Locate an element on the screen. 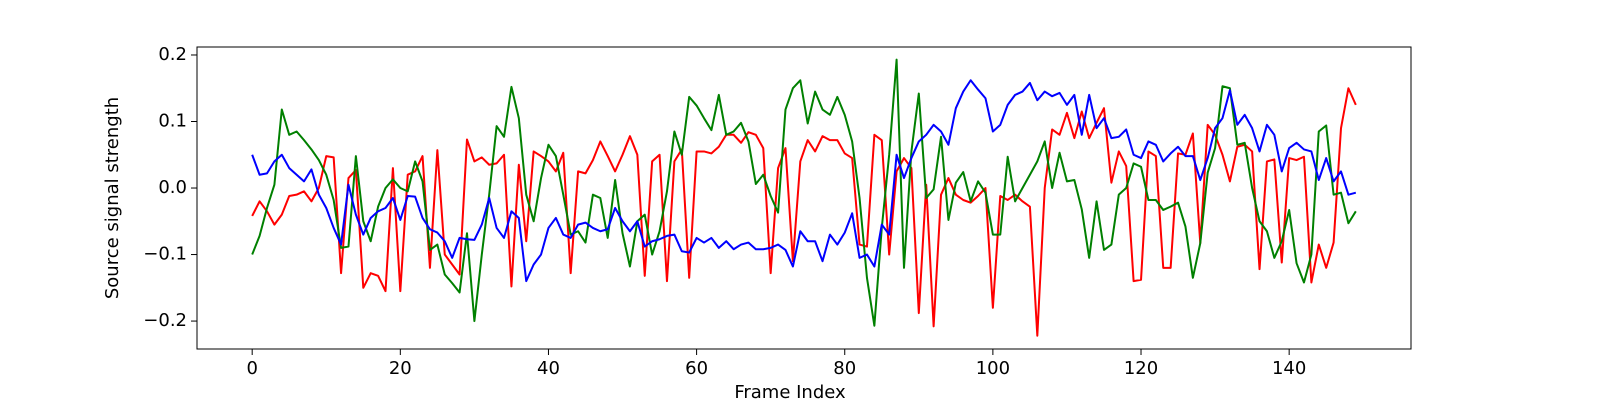 Image resolution: width=1600 pixels, height=400 pixels. x-tick-label: 140 is located at coordinates (1289, 368).